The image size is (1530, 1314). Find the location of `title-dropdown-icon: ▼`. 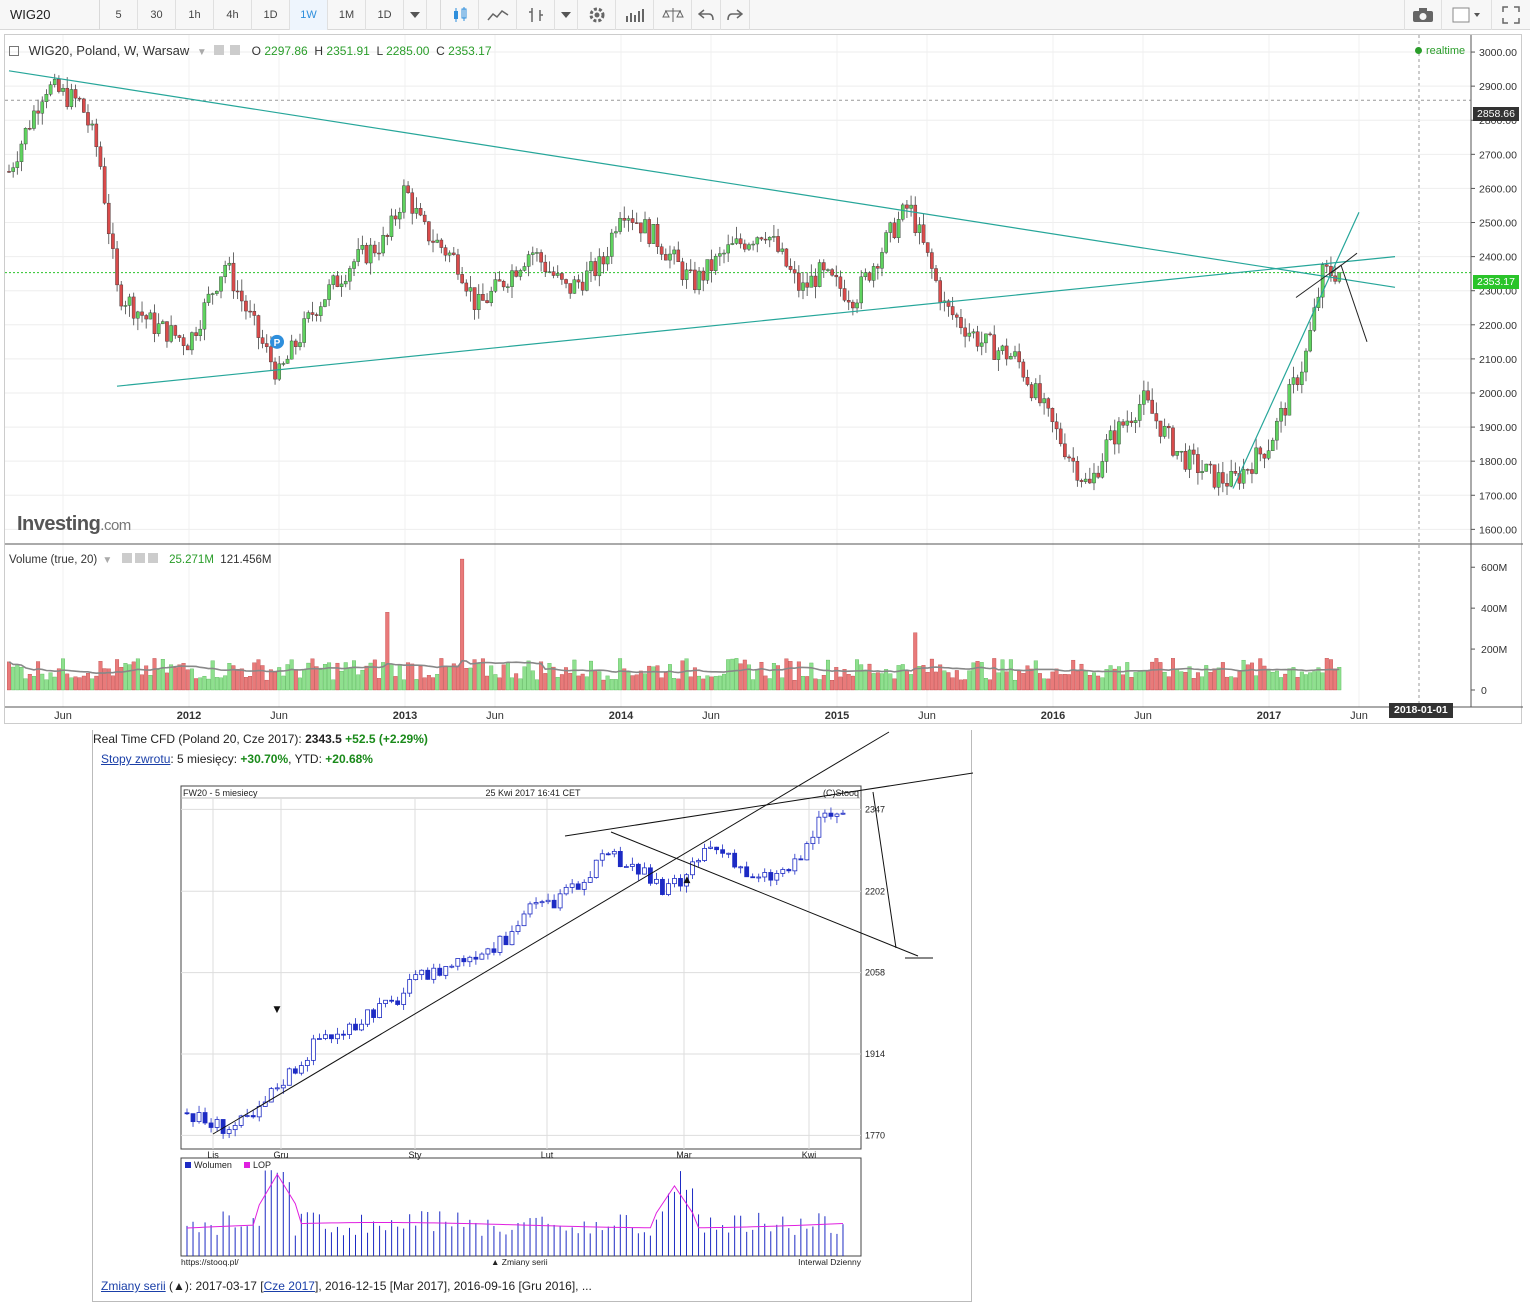

title-dropdown-icon: ▼ is located at coordinates (201, 52).